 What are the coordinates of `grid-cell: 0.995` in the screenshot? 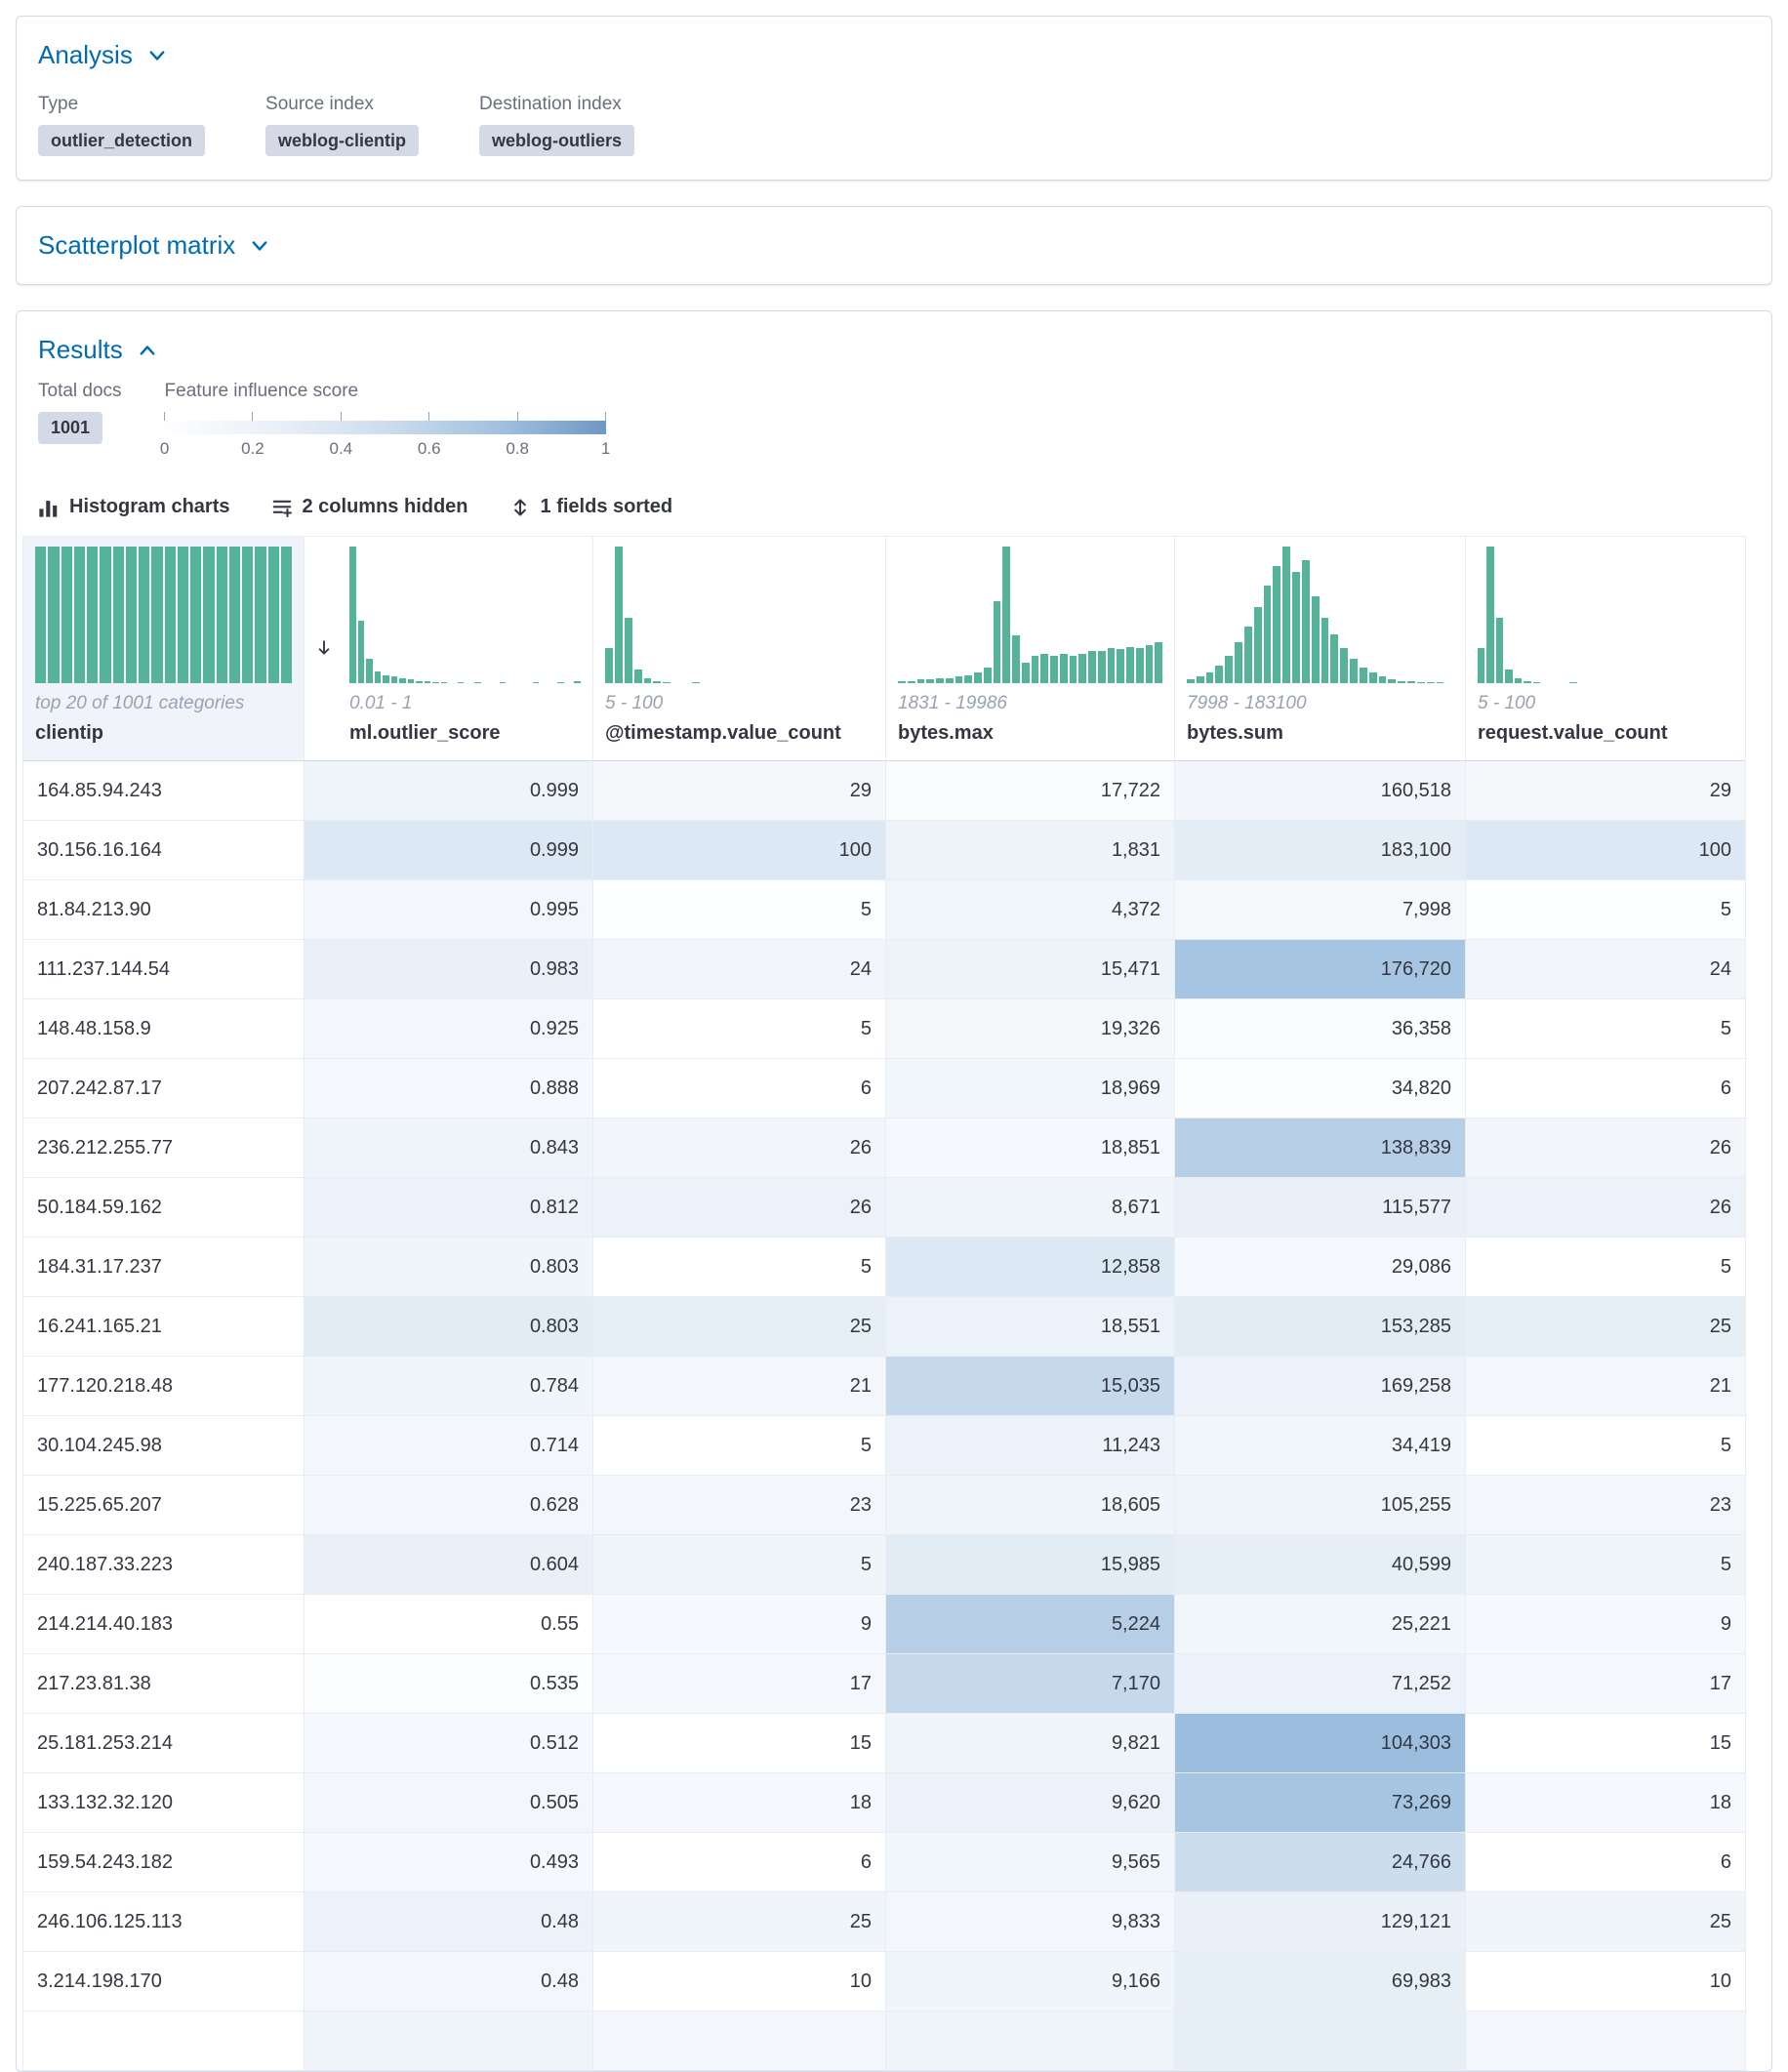 It's located at (448, 910).